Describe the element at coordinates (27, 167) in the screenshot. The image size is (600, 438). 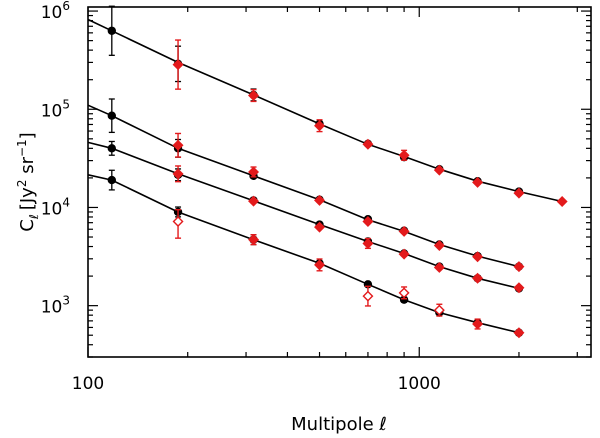
I see `y-axis-label-mid: sr` at that location.